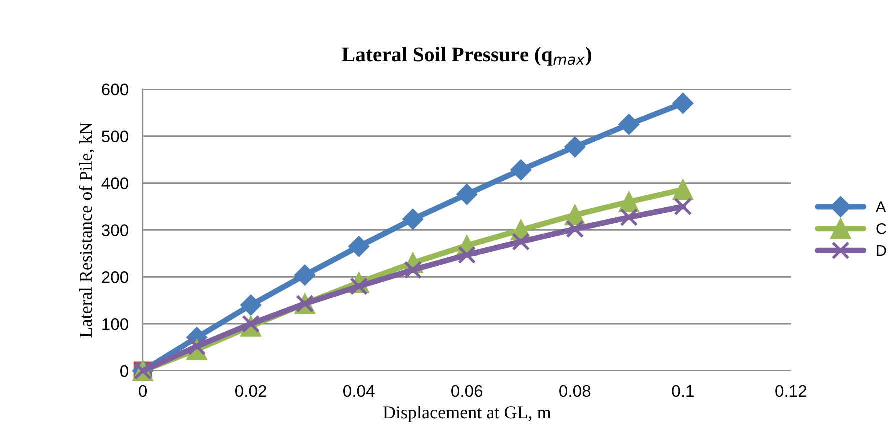 This screenshot has height=447, width=894. What do you see at coordinates (115, 184) in the screenshot?
I see `y-tick-label: 400` at bounding box center [115, 184].